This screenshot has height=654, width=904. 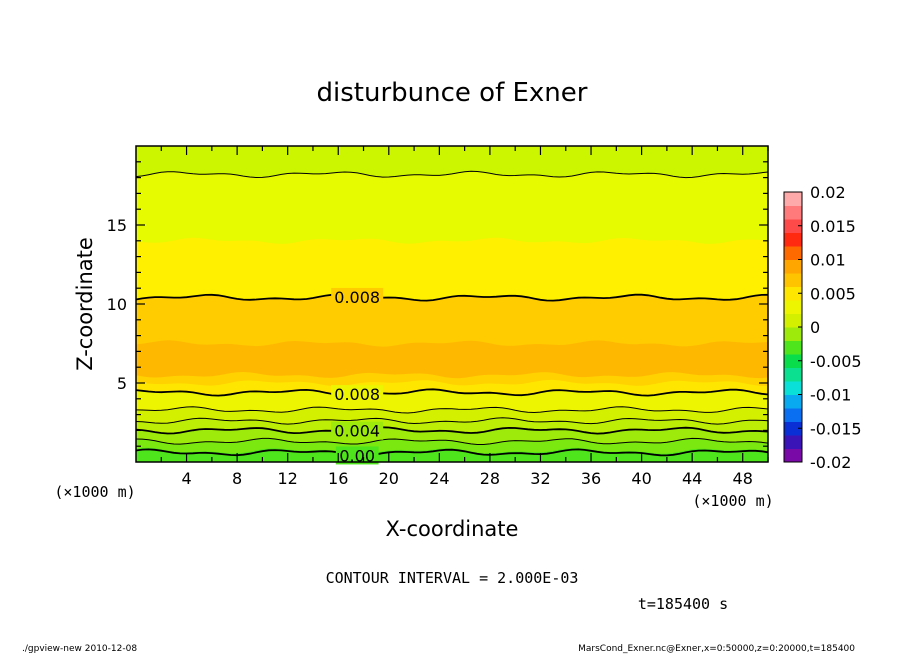 What do you see at coordinates (836, 428) in the screenshot?
I see `colorbar-tick-label: -0.015` at bounding box center [836, 428].